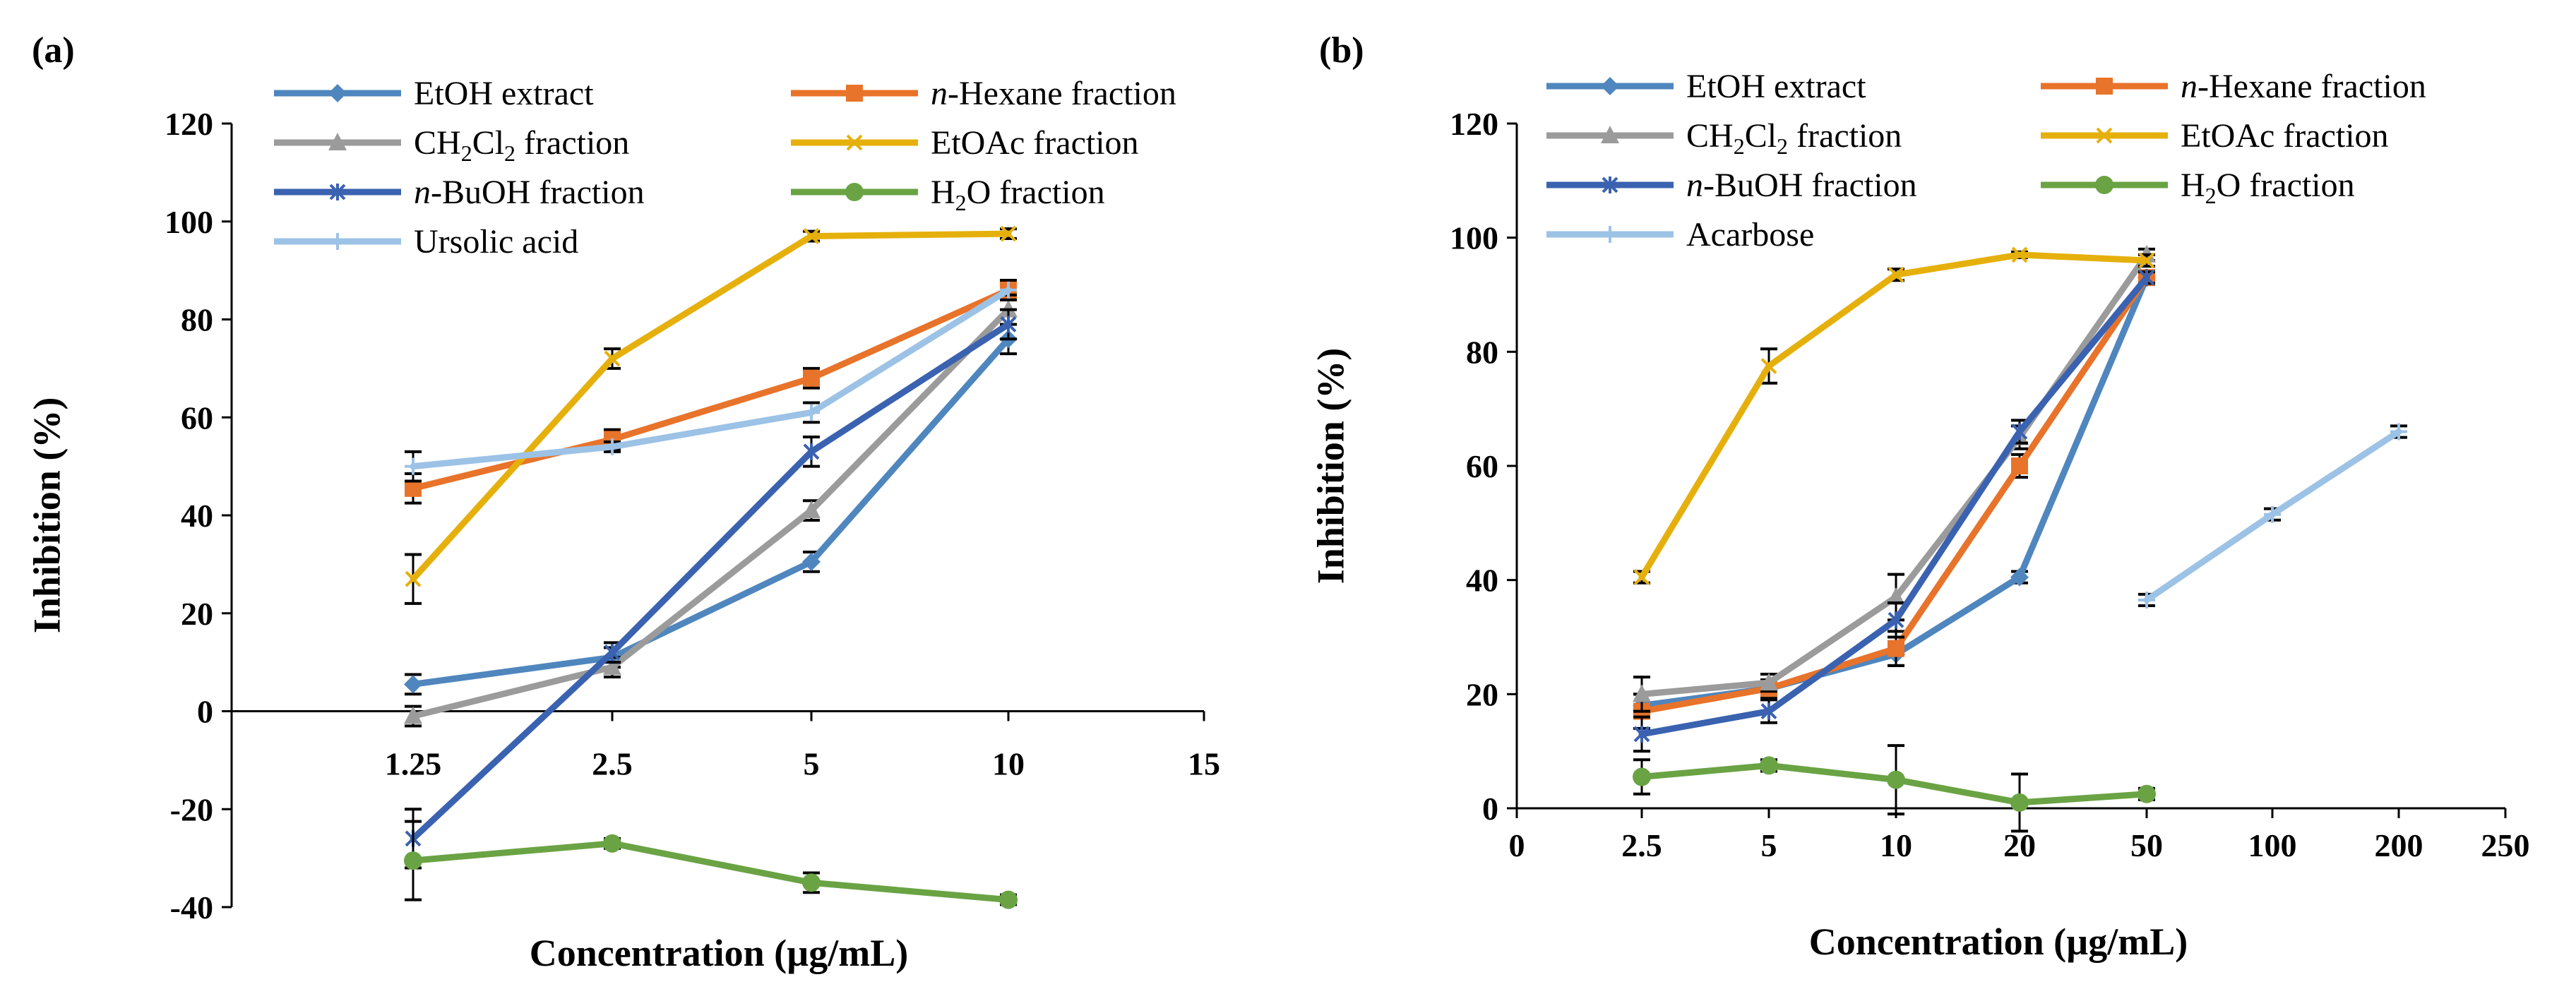 Image resolution: width=2576 pixels, height=989 pixels. I want to click on legend-label: EtOH extract, so click(1776, 86).